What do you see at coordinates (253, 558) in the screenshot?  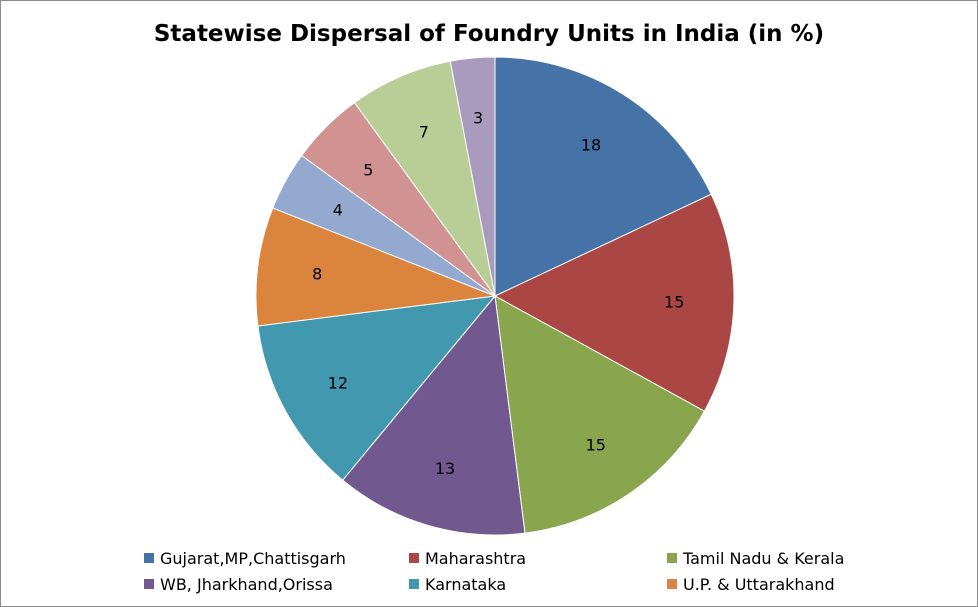 I see `legend-label-0: Gujarat,MP,Chattisgarh` at bounding box center [253, 558].